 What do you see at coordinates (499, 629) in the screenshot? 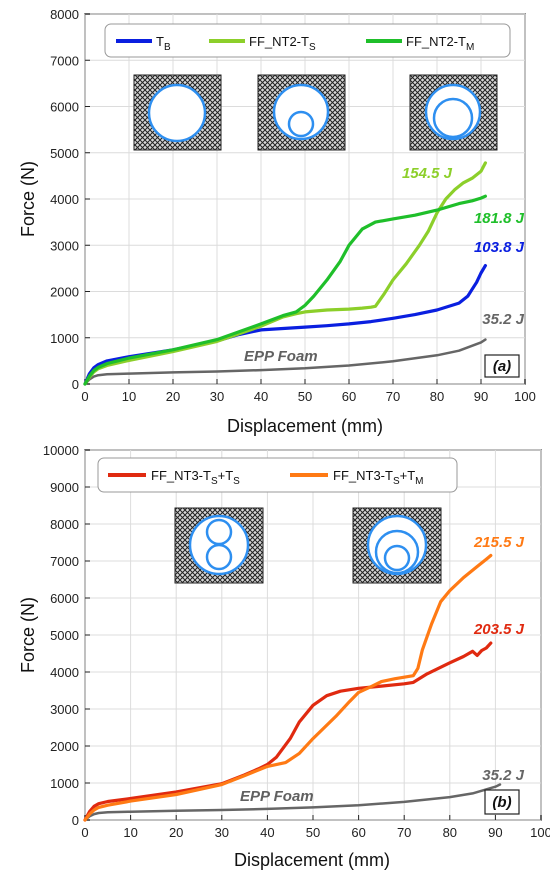
I see `energy-label-ff-nt3-ts-ts: 203.5 J` at bounding box center [499, 629].